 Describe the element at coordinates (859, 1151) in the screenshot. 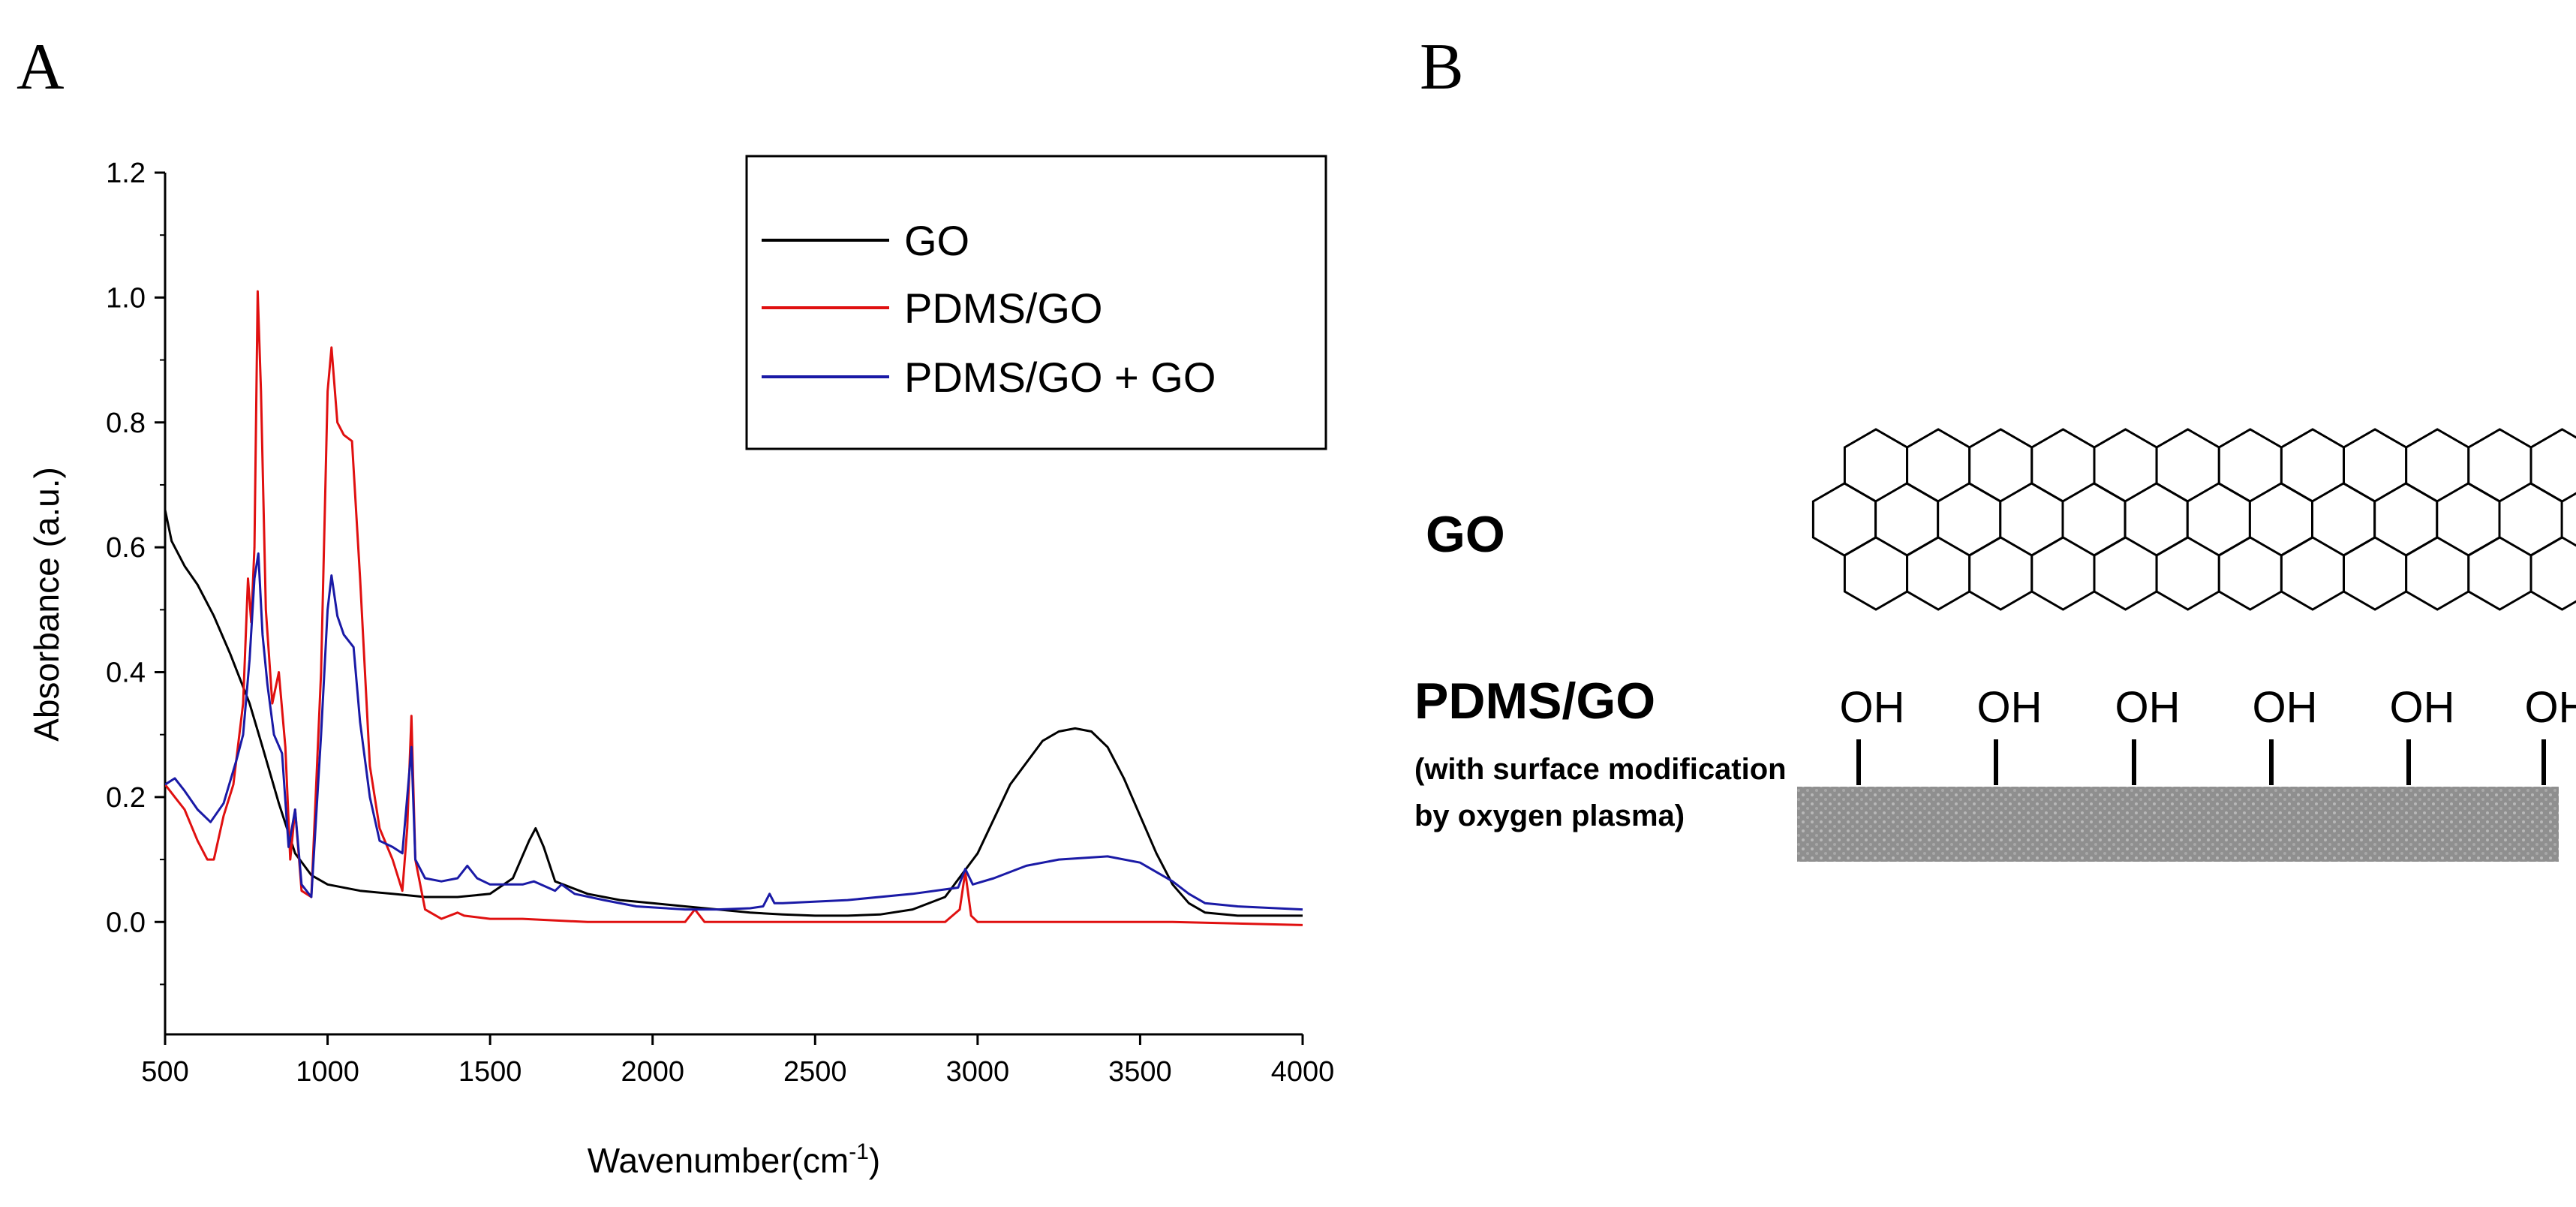

I see `x-axis-title-sup: -1` at that location.